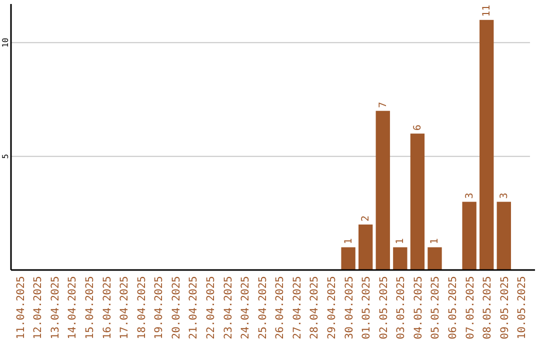 The height and width of the screenshot is (340, 540). What do you see at coordinates (436, 308) in the screenshot?
I see `x-tick-label: 05.05.2025` at bounding box center [436, 308].